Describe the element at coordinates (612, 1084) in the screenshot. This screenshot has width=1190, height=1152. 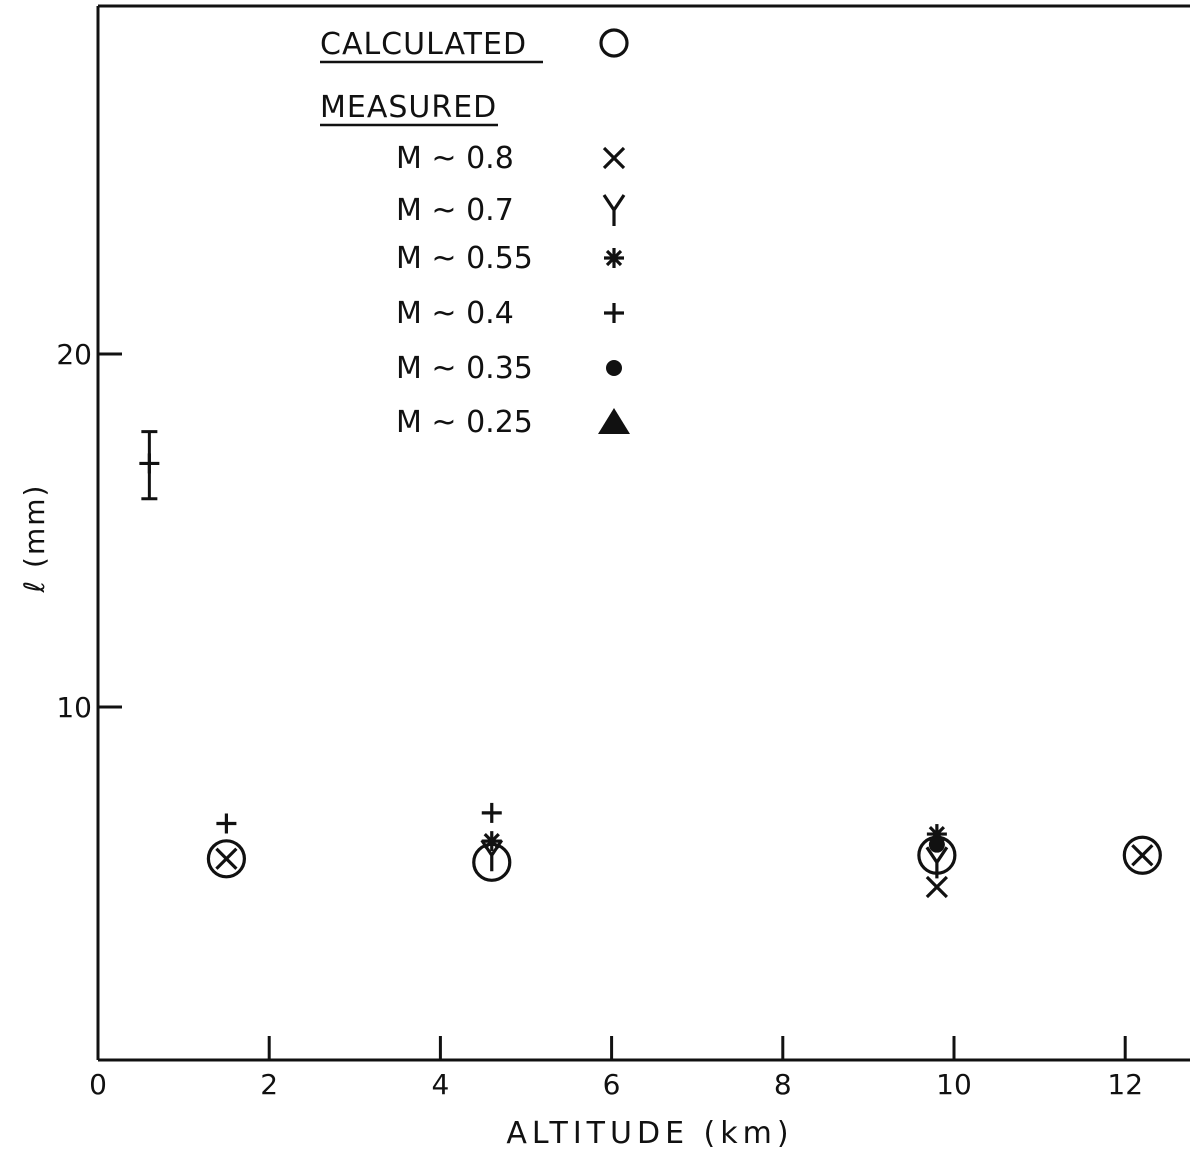
I see `x-tick-label: 6` at that location.